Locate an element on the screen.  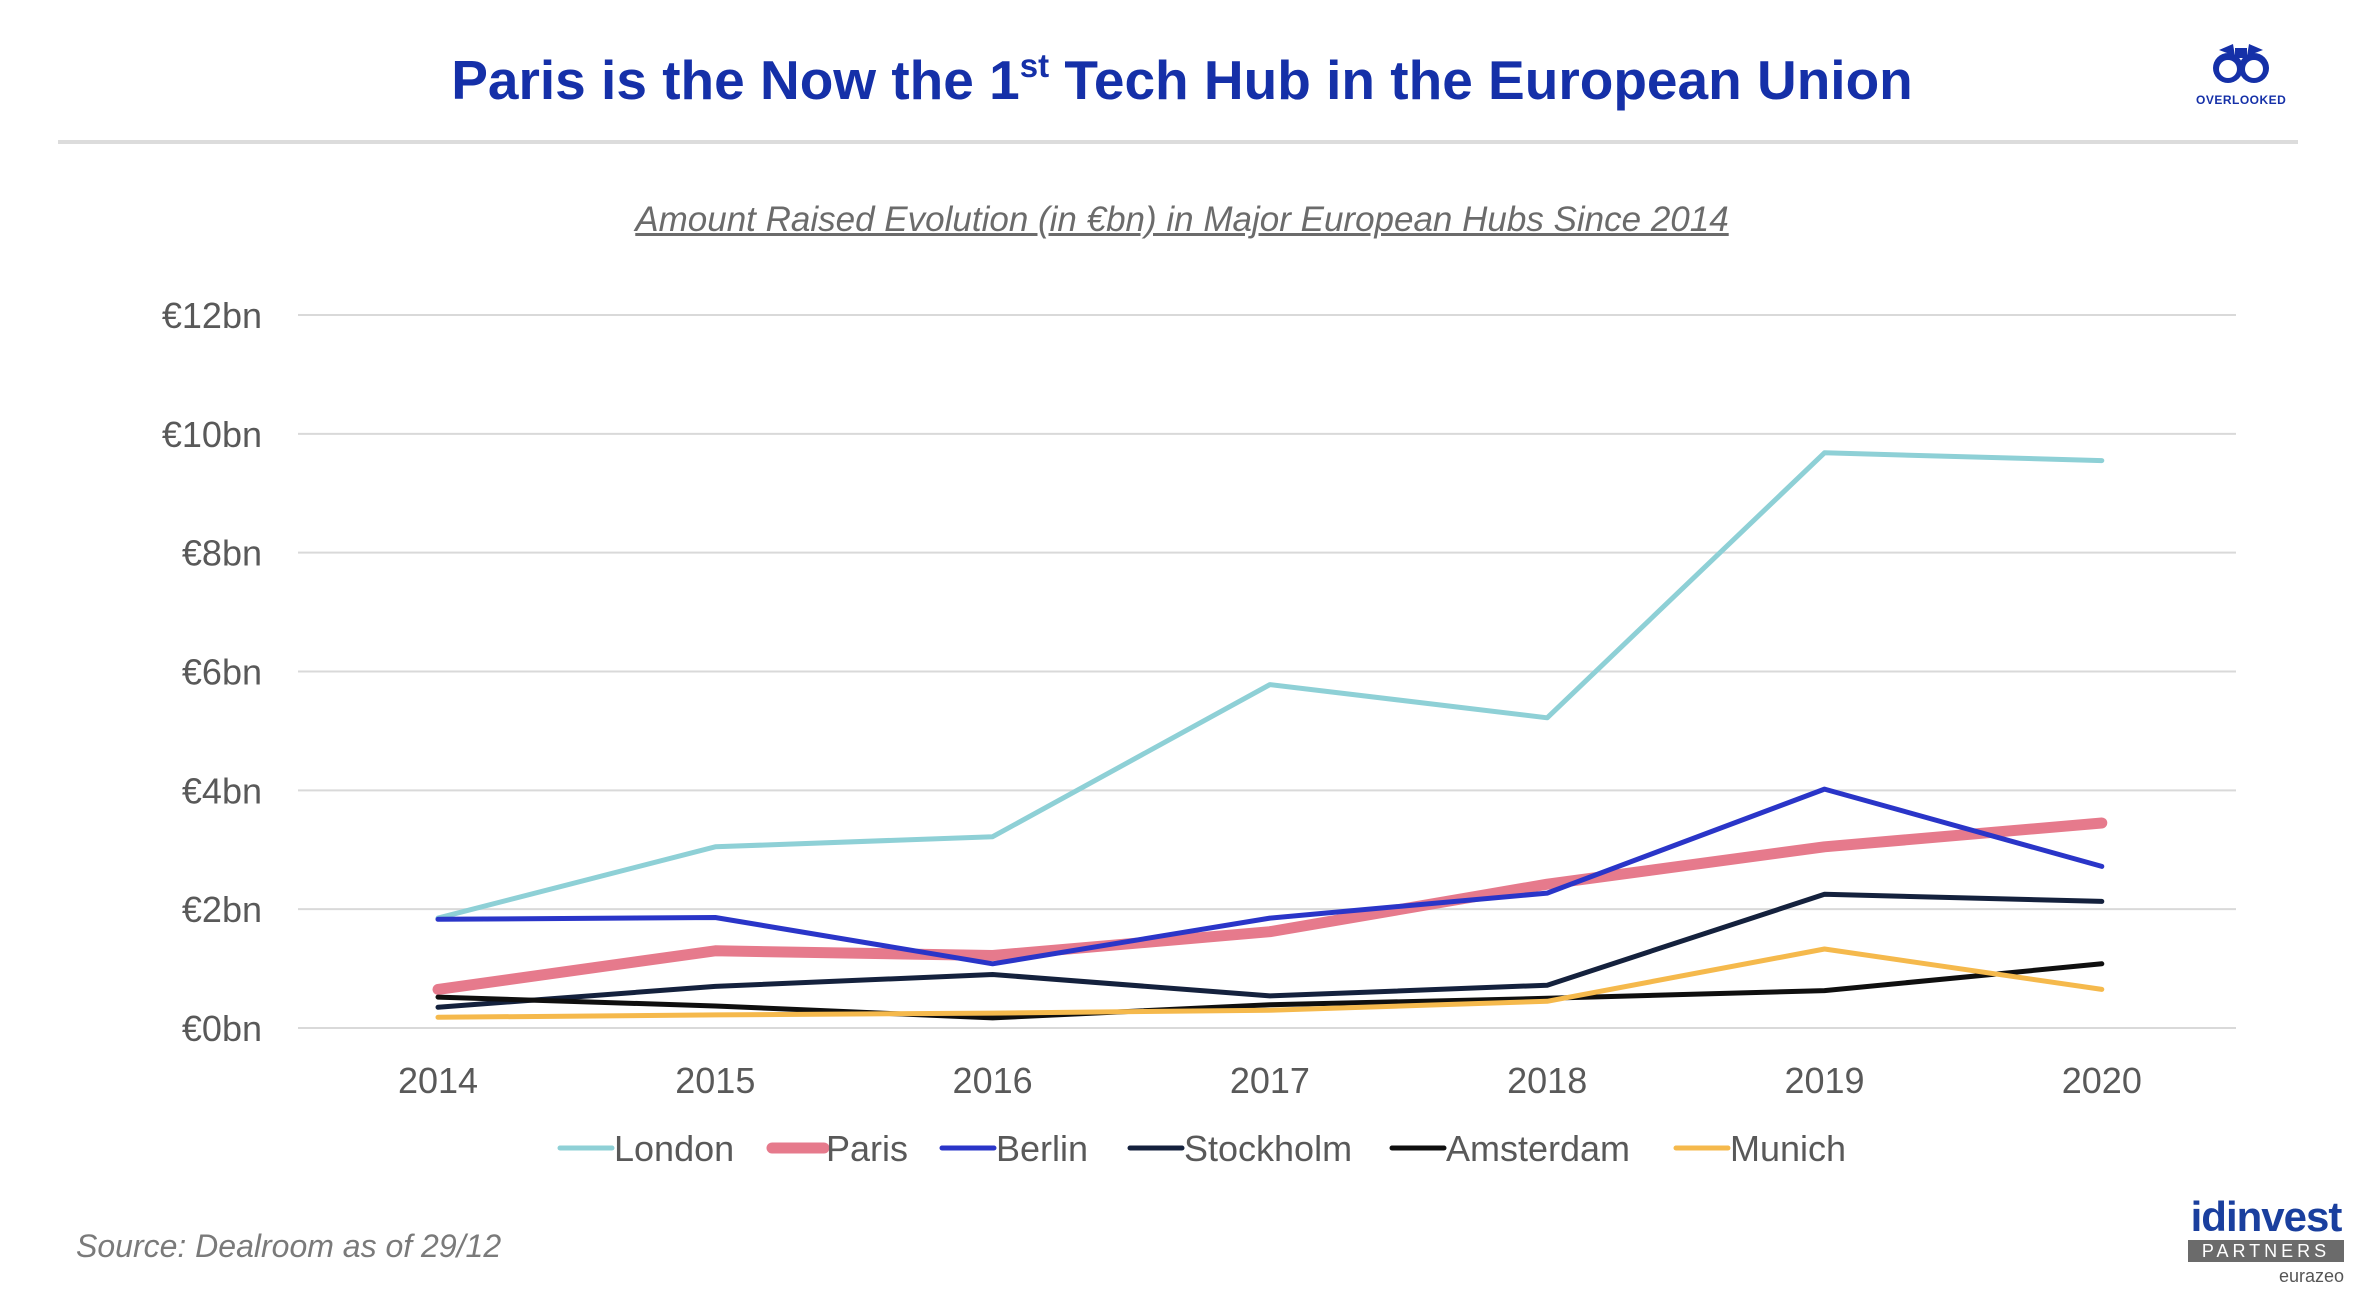
y-tick-label: €10bn is located at coordinates (212, 434).